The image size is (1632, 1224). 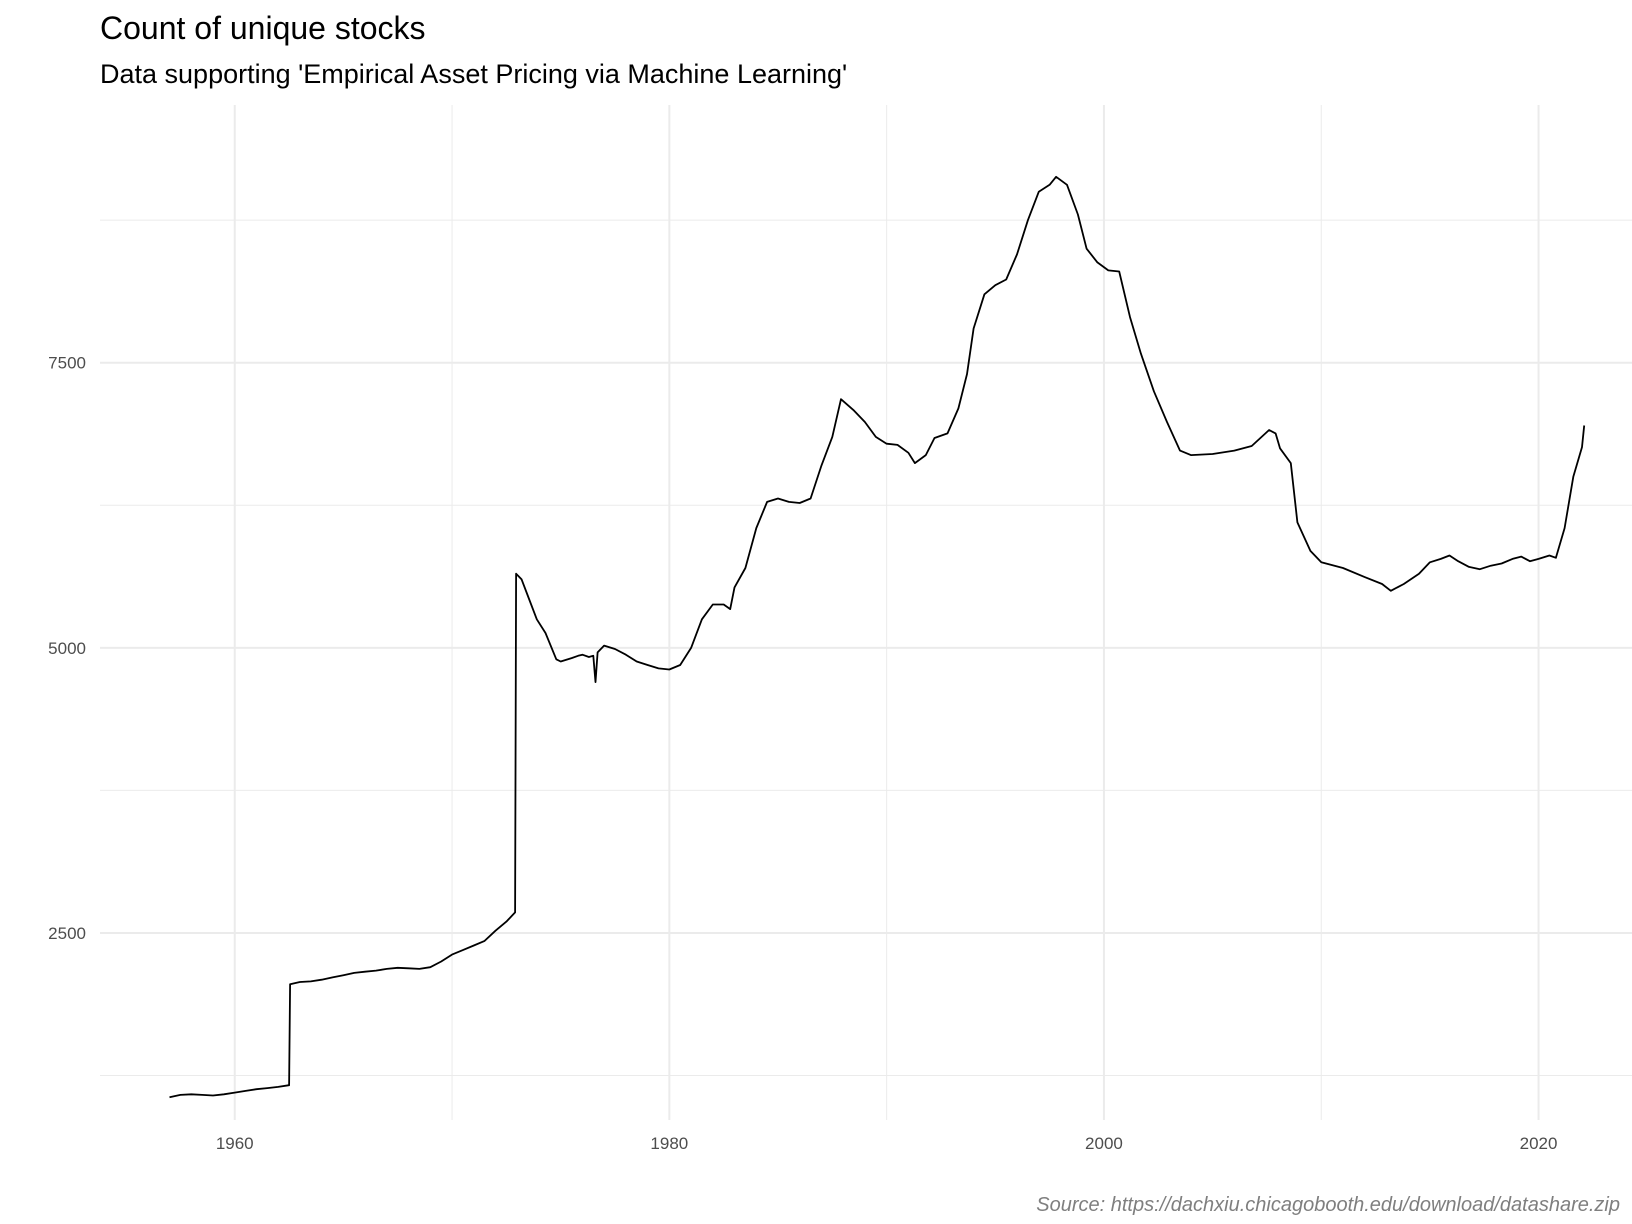 What do you see at coordinates (1104, 1143) in the screenshot?
I see `x-tick-label: 2000` at bounding box center [1104, 1143].